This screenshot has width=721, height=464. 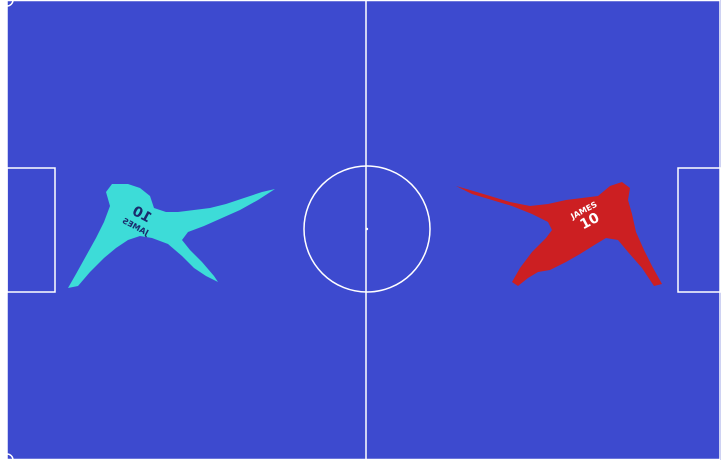 What do you see at coordinates (171, 236) in the screenshot?
I see `player-left-silhouette: JAMES 10` at bounding box center [171, 236].